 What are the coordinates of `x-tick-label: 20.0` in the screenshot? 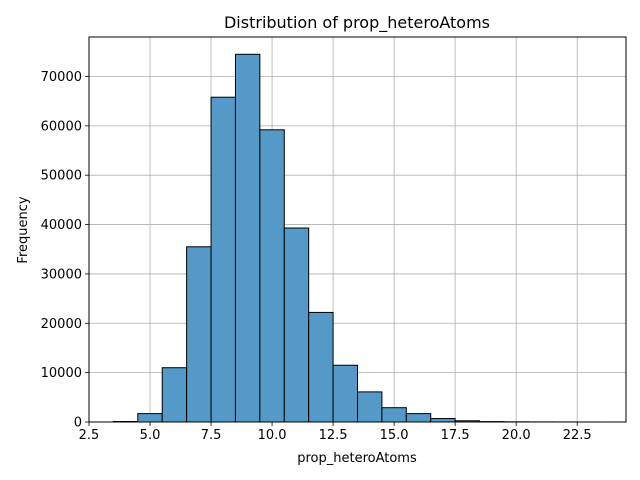 It's located at (516, 435).